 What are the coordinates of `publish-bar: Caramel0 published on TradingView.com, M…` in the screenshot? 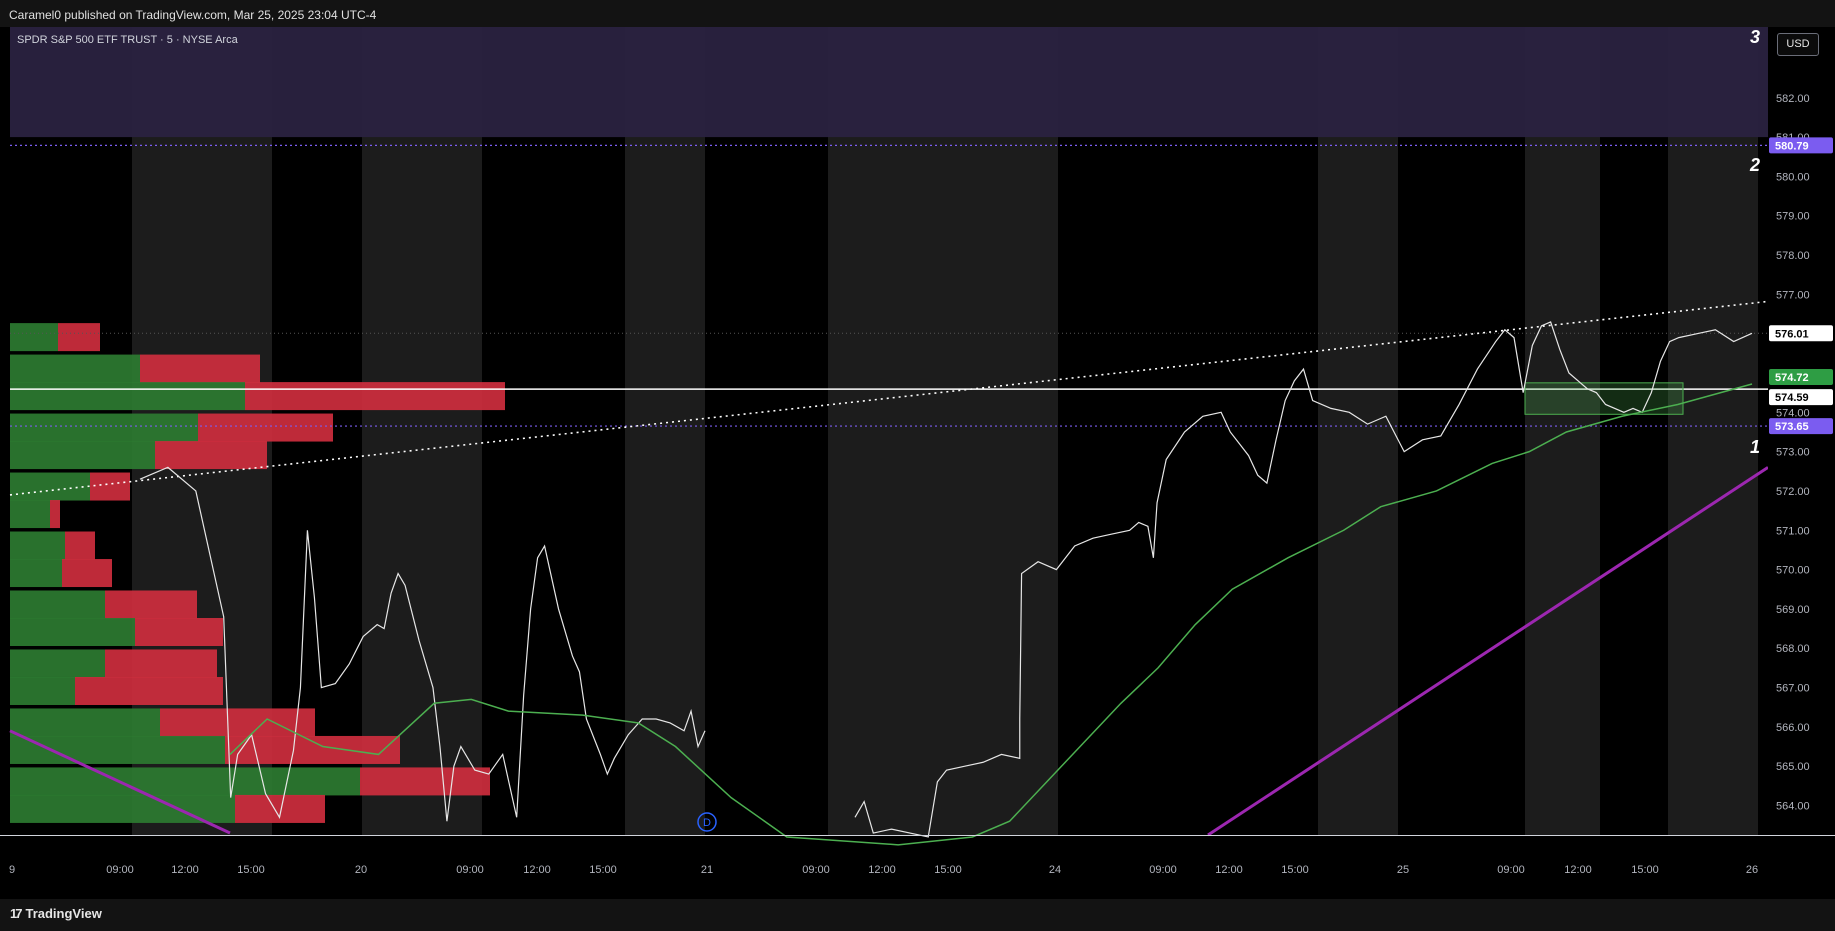 It's located at (917, 13).